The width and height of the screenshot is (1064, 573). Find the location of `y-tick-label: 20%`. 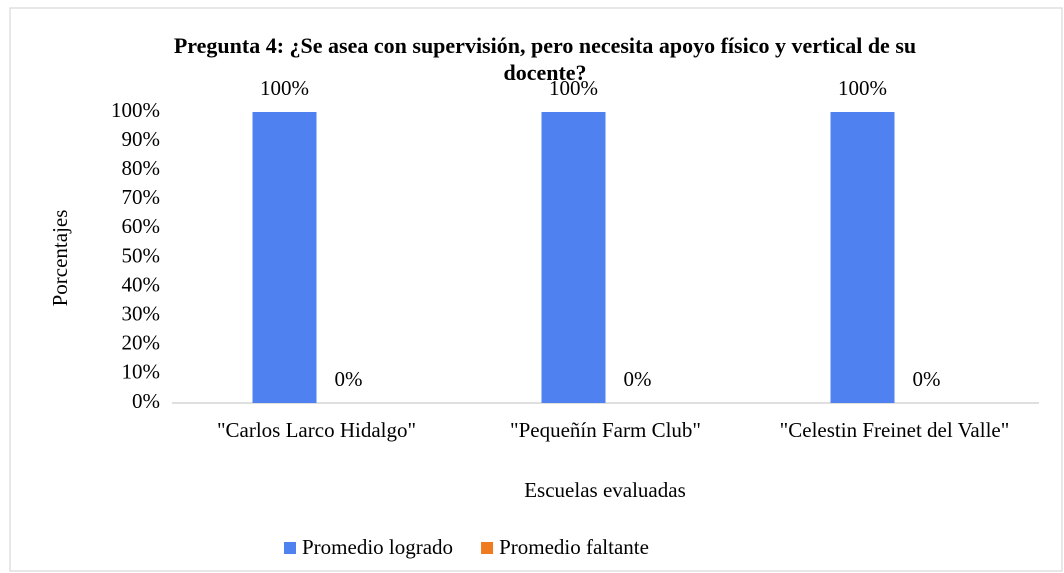

y-tick-label: 20% is located at coordinates (141, 343).